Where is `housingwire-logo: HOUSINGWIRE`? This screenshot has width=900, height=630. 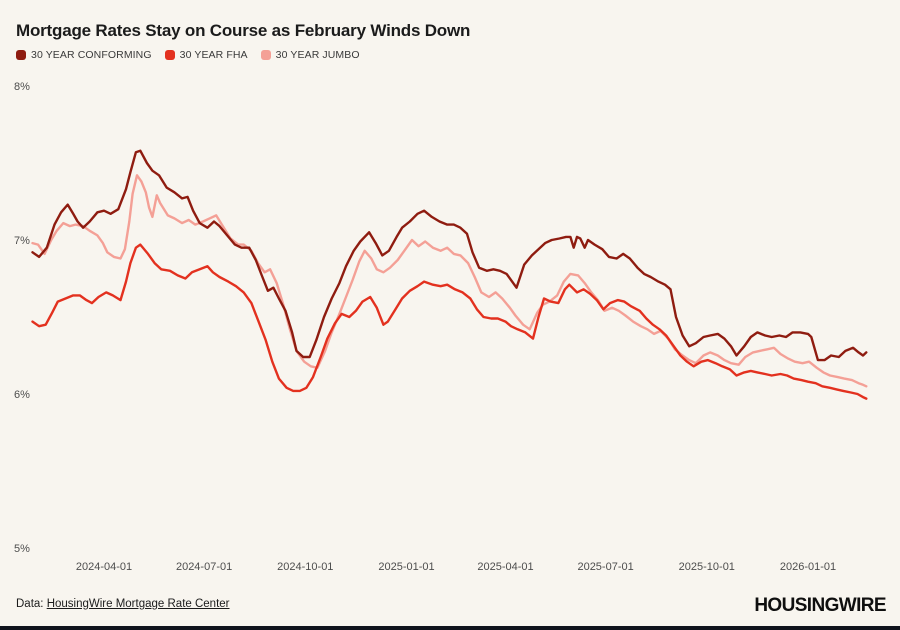
housingwire-logo: HOUSINGWIRE is located at coordinates (820, 605).